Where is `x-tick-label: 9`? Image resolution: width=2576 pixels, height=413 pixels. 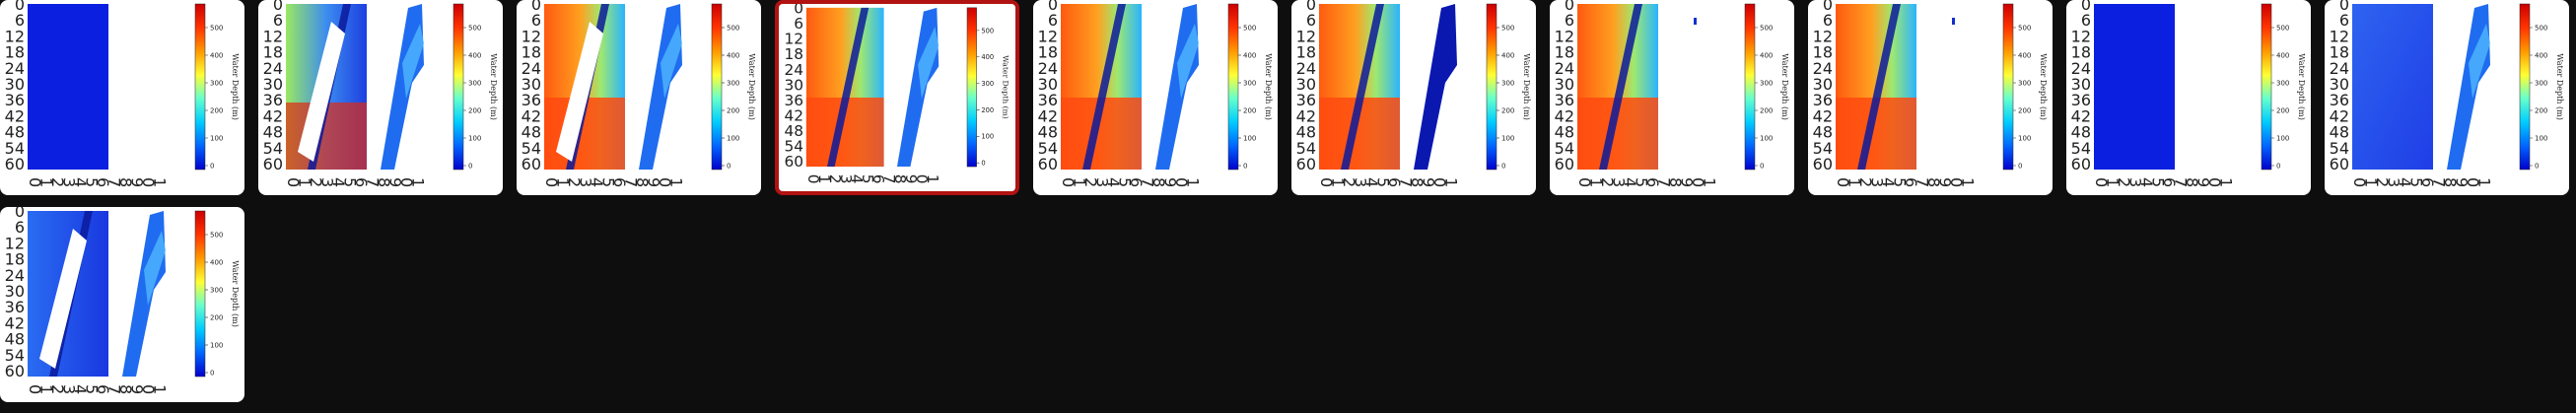
x-tick-label: 9 is located at coordinates (1688, 182).